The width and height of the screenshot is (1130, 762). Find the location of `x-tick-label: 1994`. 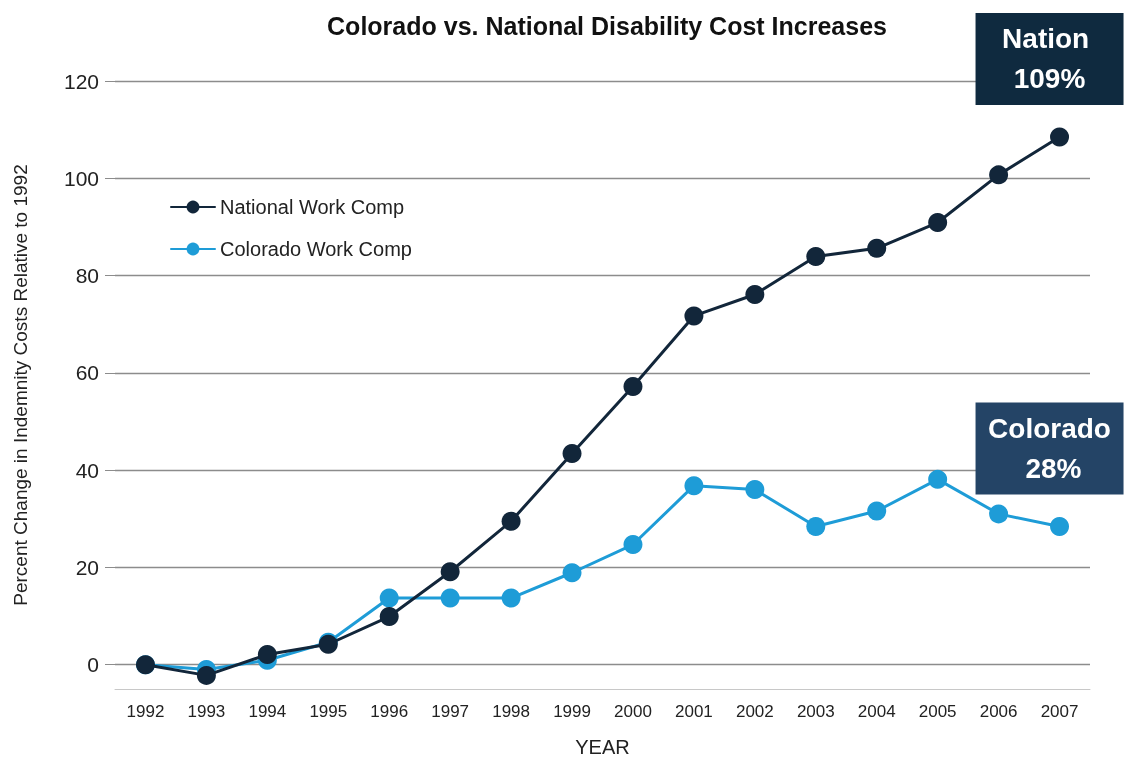

x-tick-label: 1994 is located at coordinates (267, 711).